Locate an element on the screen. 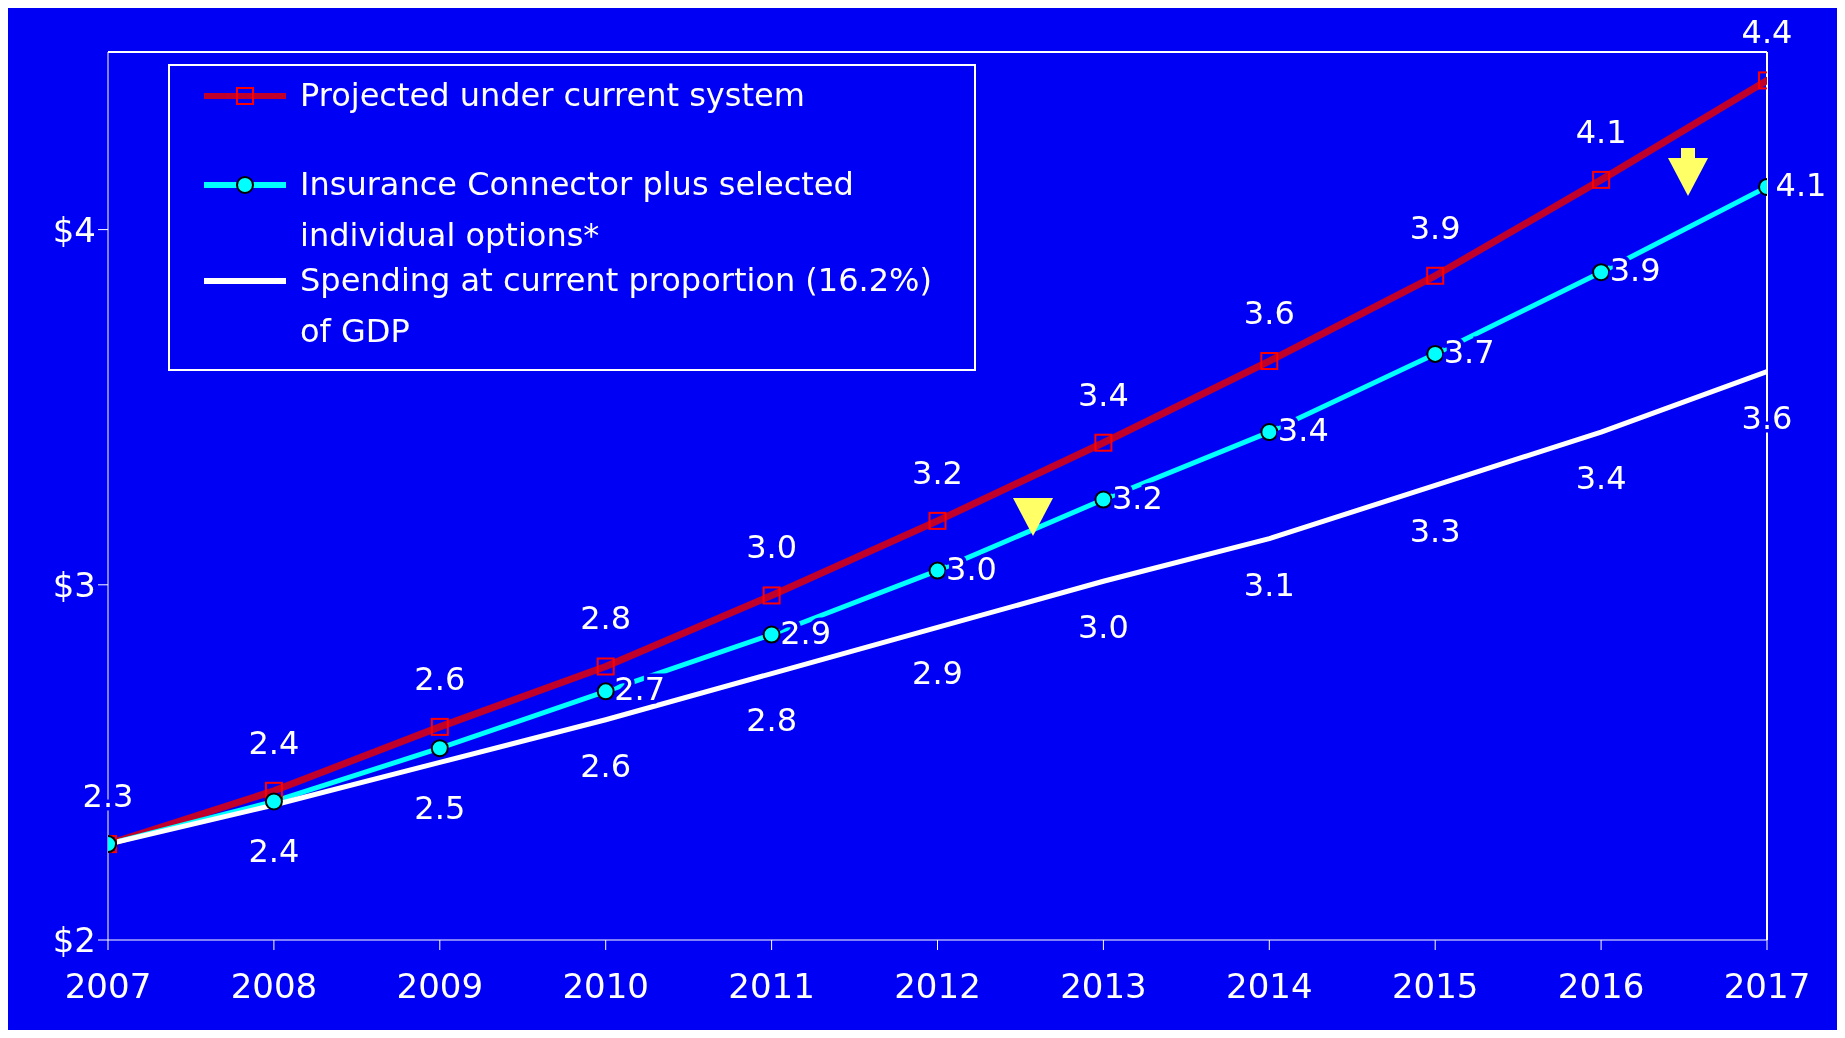 This screenshot has height=1038, width=1845. legend-label: Spending at current proportion (16.2%) of GDP is located at coordinates (616, 306).